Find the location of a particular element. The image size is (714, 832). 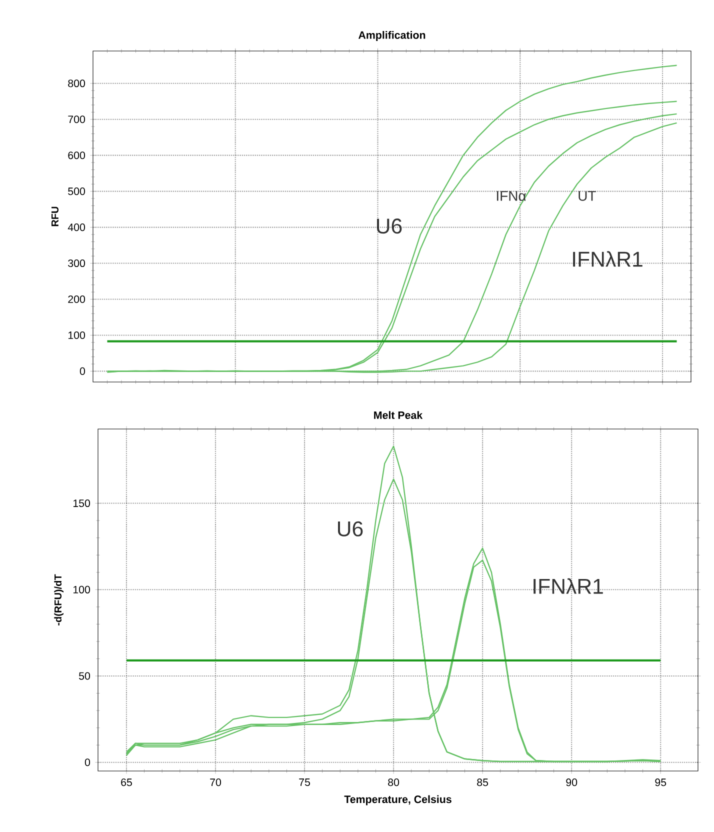

y-axis-title: -d(RFU)/dT is located at coordinates (59, 600).